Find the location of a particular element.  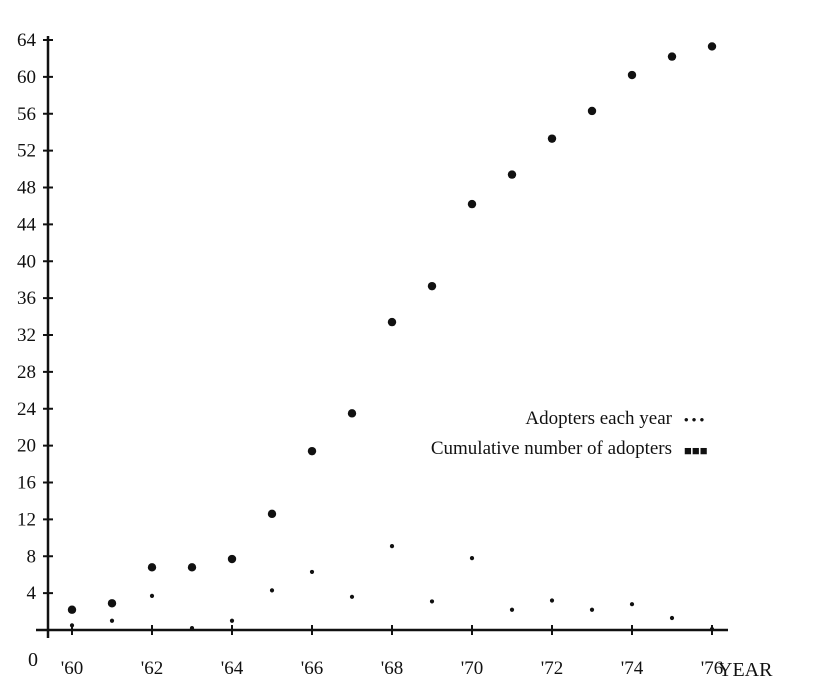

x-tick-label: '74 is located at coordinates (632, 668).